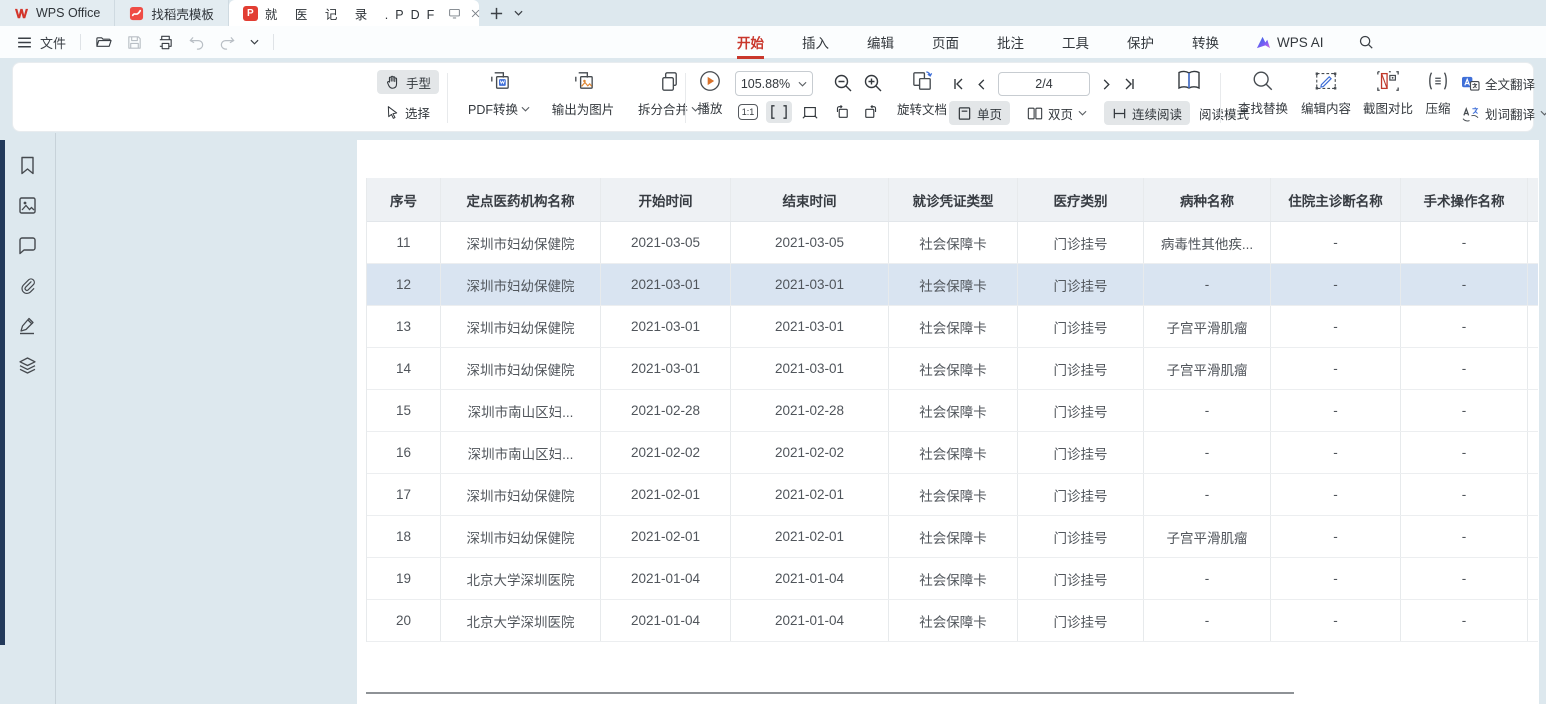  Describe the element at coordinates (1438, 93) in the screenshot. I see `compress-button: 压缩` at that location.